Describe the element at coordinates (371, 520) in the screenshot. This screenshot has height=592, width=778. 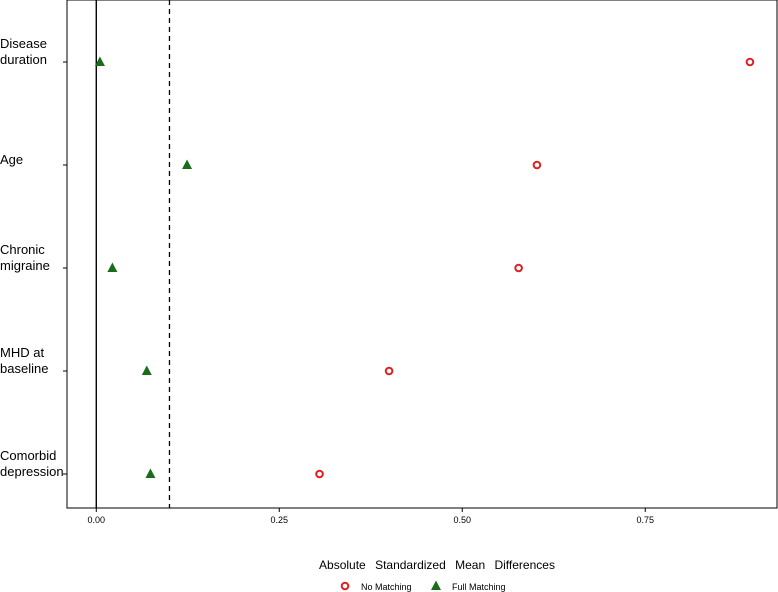
I see `x-tick-labels: 0.00 0.25 0.50 0.75` at that location.